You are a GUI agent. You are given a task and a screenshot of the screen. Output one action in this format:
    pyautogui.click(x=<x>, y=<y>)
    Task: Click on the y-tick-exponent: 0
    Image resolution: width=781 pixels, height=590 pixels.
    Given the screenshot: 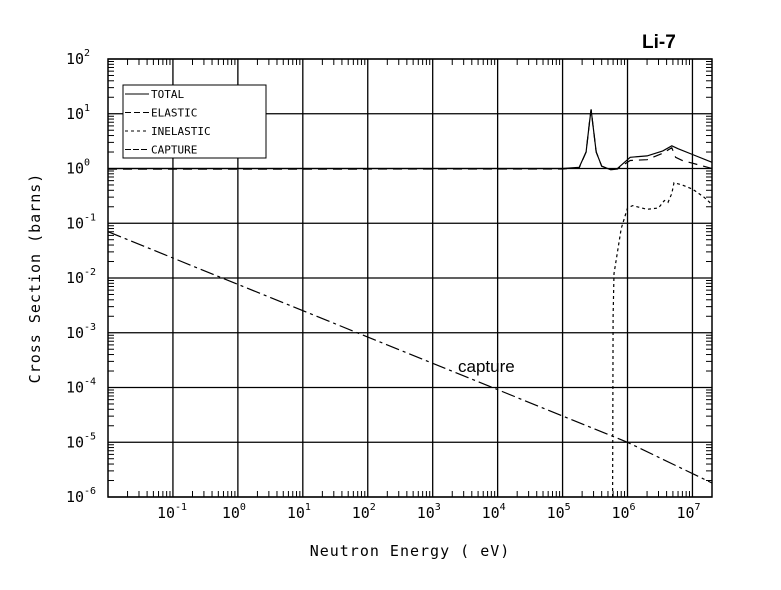 What is the action you would take?
    pyautogui.click(x=87, y=163)
    